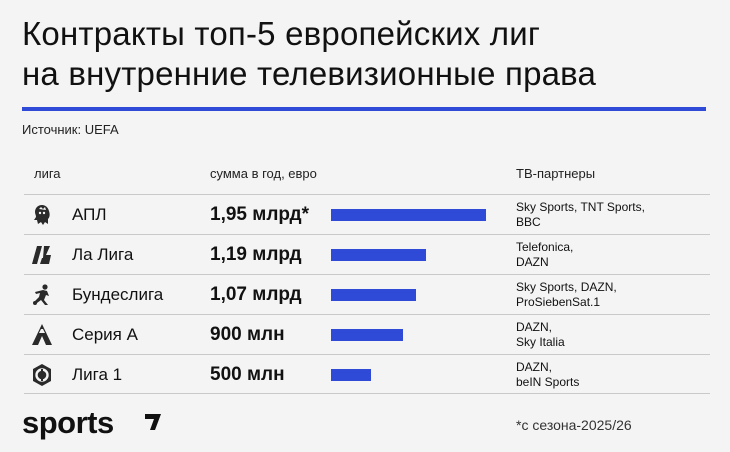  What do you see at coordinates (532, 262) in the screenshot?
I see `tv-partner-line: DAZN` at bounding box center [532, 262].